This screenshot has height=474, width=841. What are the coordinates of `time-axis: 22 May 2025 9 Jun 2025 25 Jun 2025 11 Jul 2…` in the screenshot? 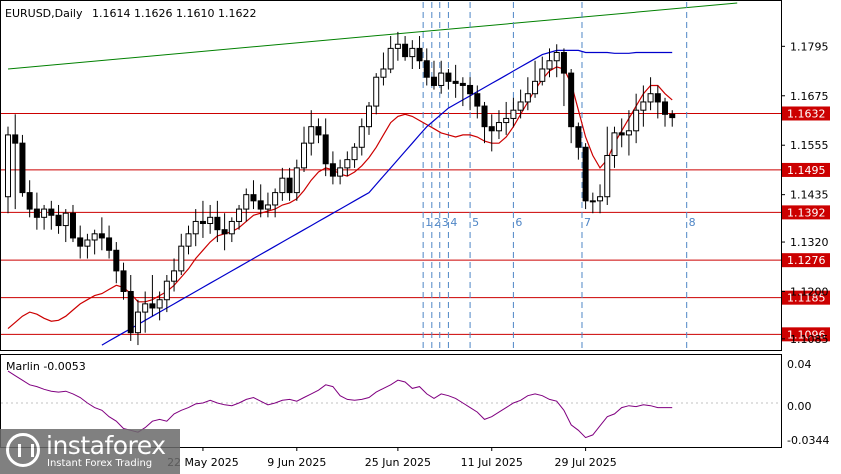 It's located at (392, 458).